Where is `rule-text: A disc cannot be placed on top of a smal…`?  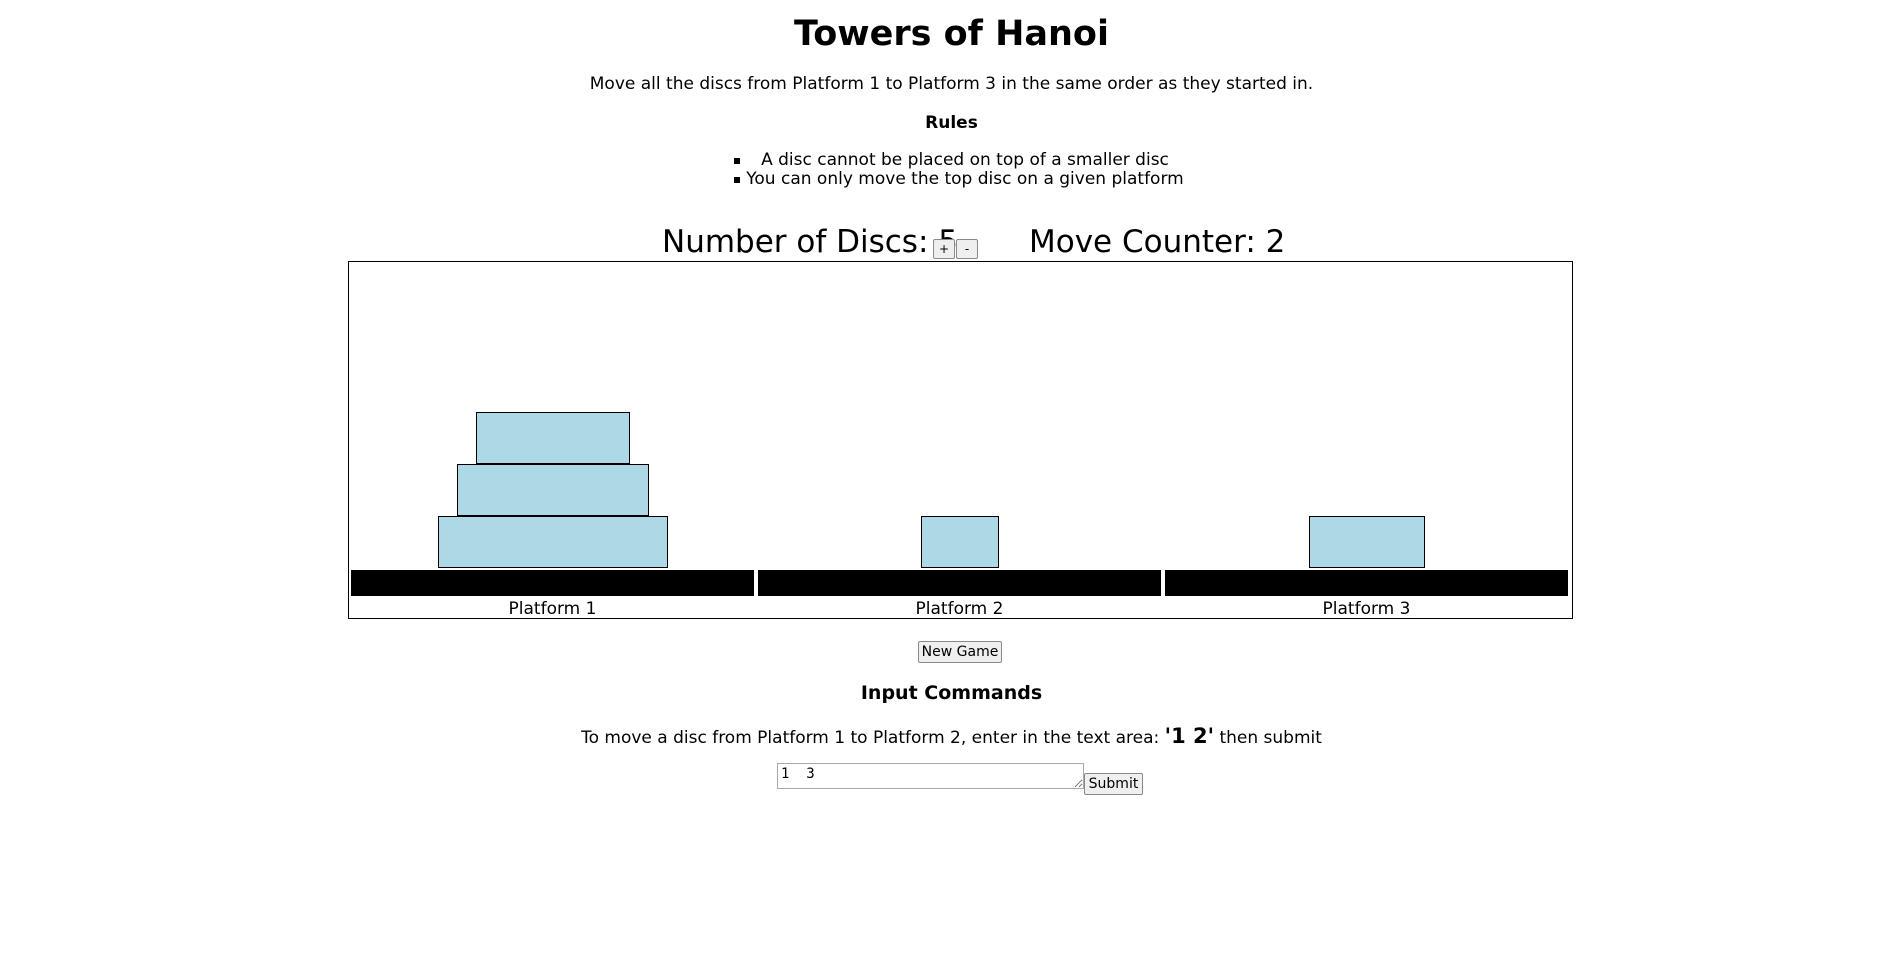
rule-text: A disc cannot be placed on top of a smal… is located at coordinates (965, 160).